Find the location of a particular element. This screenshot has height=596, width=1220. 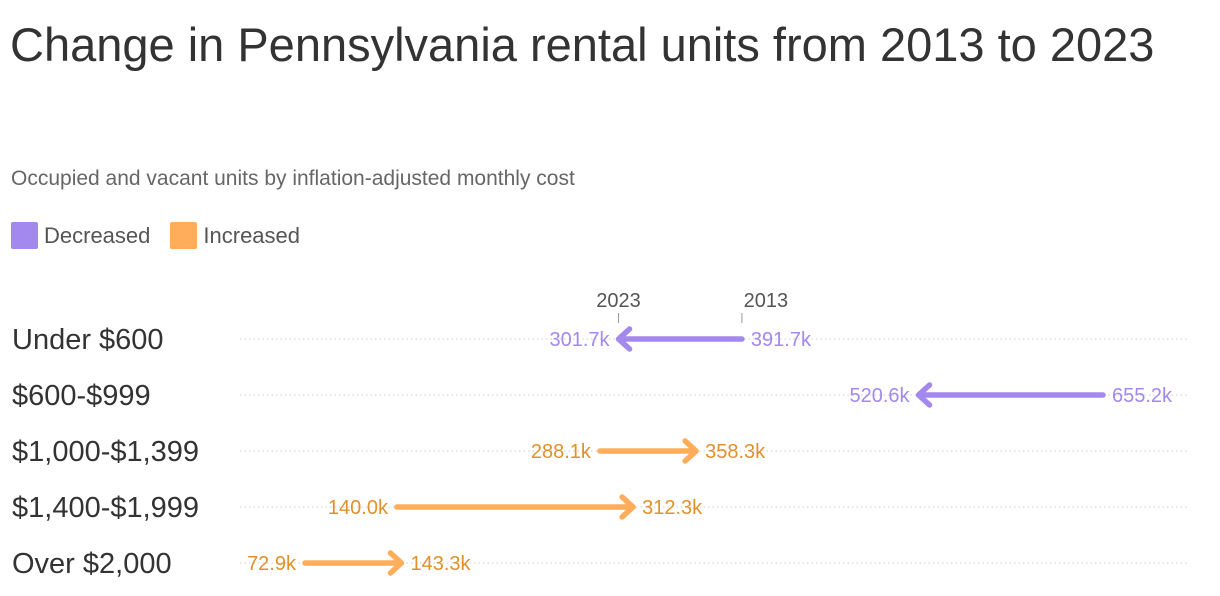

legend: Decreased Increased is located at coordinates (165, 235).